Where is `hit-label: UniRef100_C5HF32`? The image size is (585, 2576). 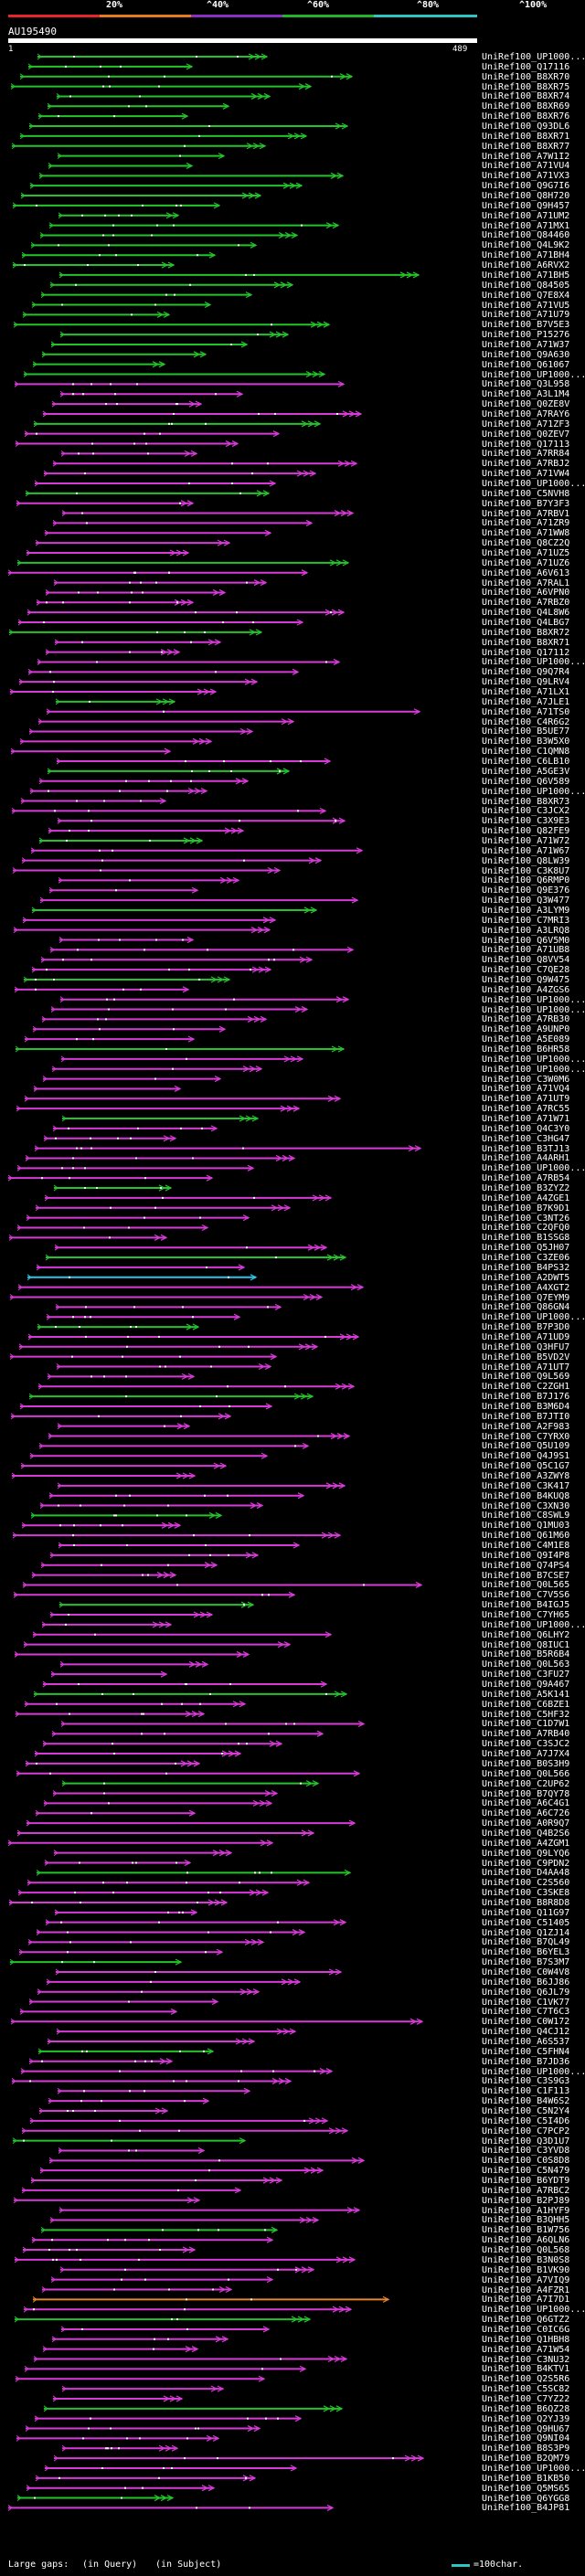 hit-label: UniRef100_C5HF32 is located at coordinates (526, 1714).